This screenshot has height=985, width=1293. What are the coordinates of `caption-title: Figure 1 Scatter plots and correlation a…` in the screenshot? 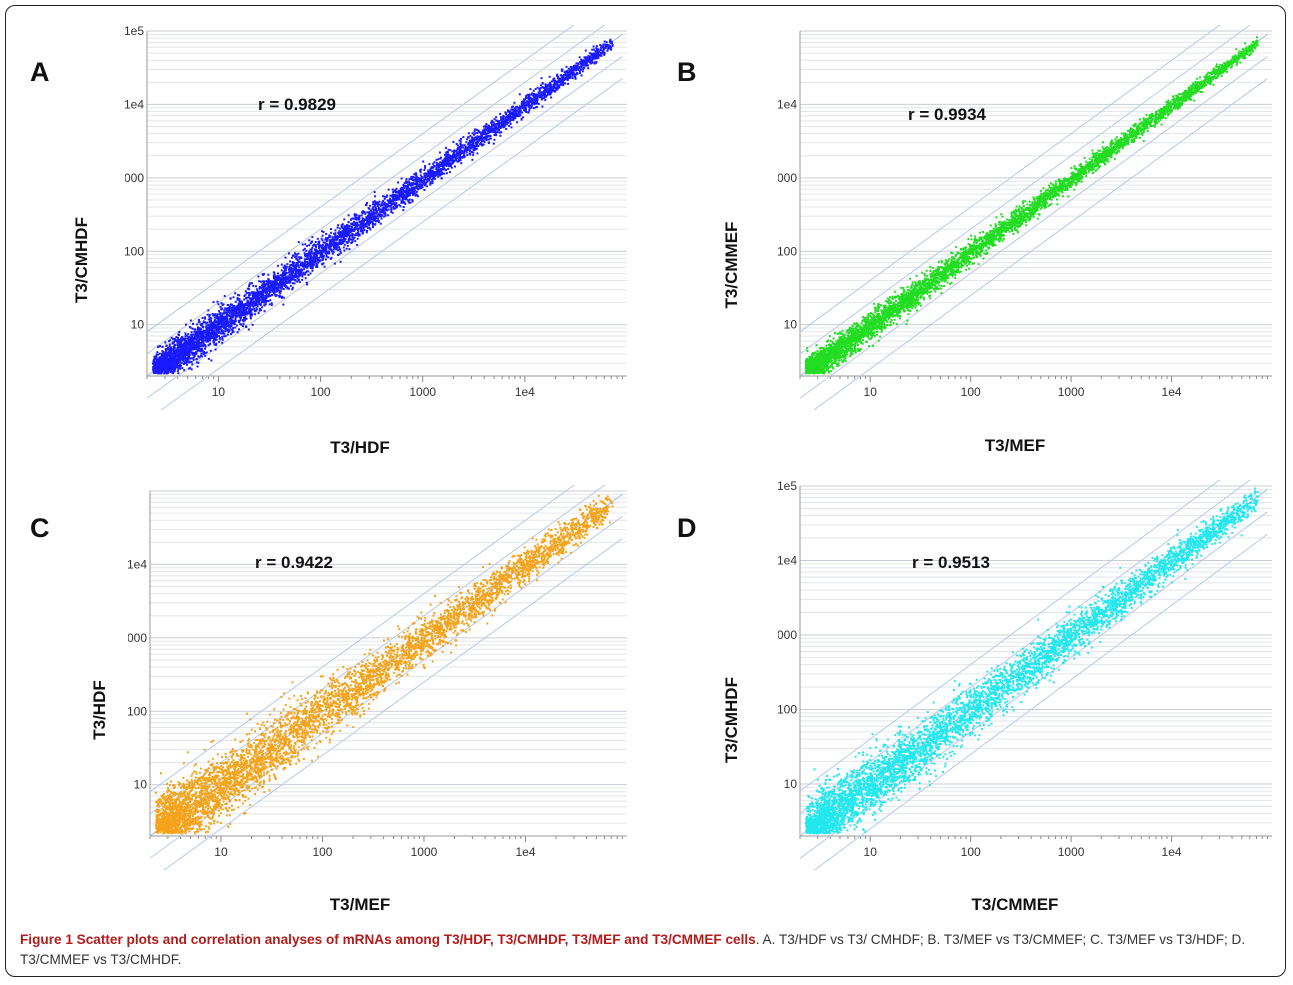 It's located at (388, 939).